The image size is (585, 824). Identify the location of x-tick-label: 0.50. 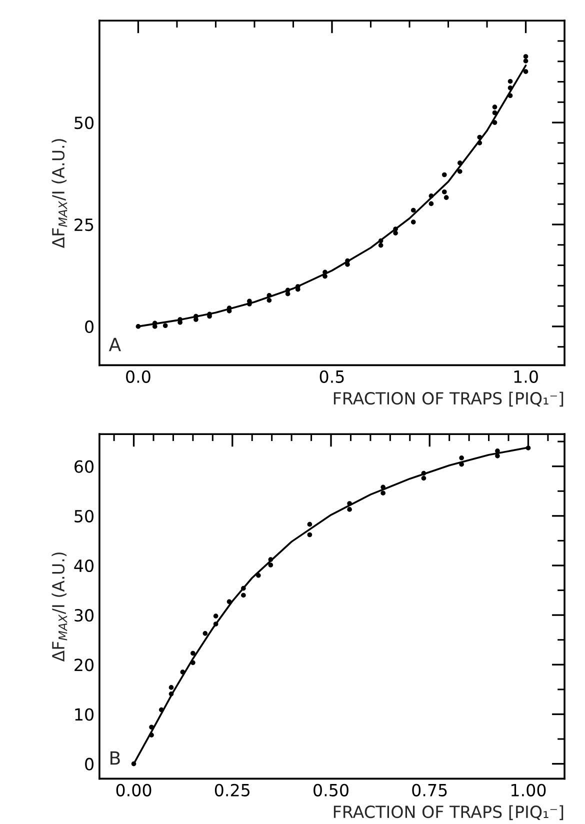
(331, 790).